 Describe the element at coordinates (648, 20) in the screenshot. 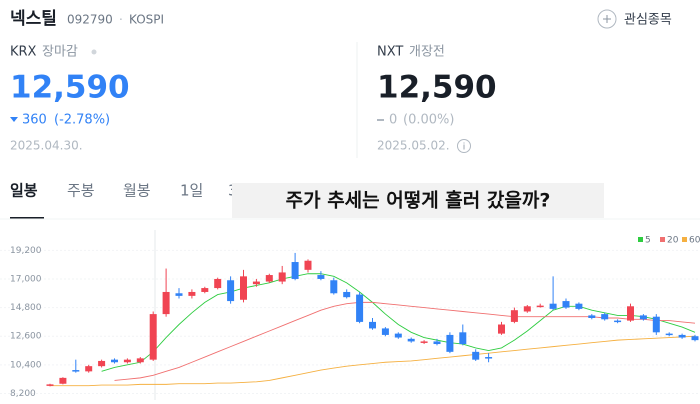

I see `watch-label: 관심종목` at that location.